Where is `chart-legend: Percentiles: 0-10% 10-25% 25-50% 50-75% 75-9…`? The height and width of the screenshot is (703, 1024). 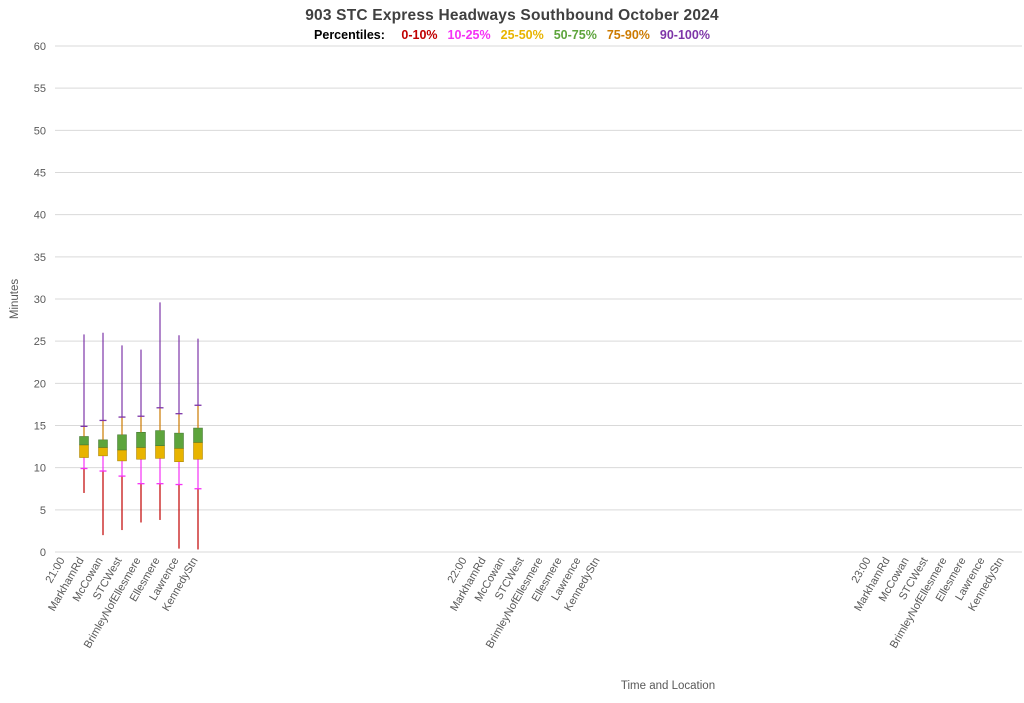 chart-legend: Percentiles: 0-10% 10-25% 25-50% 50-75% 75-9… is located at coordinates (512, 35).